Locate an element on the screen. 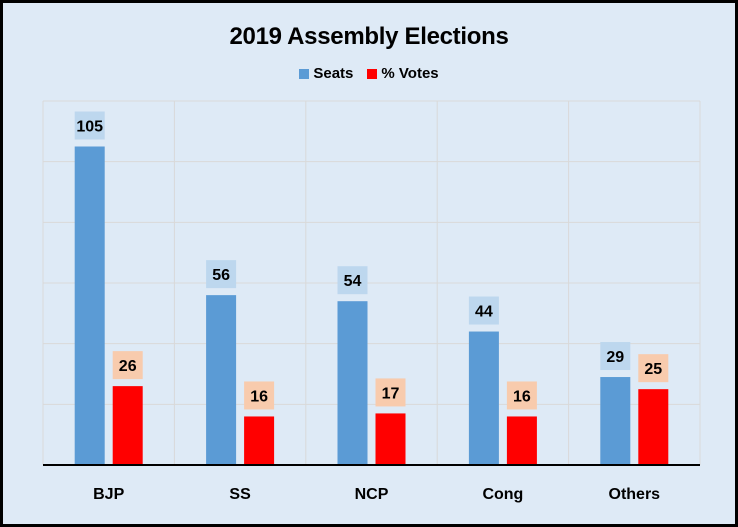 The width and height of the screenshot is (738, 527). data-label: 29 is located at coordinates (615, 357).